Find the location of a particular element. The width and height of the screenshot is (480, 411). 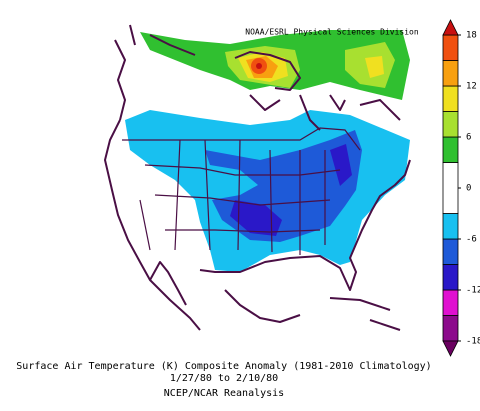

credit-text: NOAA/ESRL Physical Sciences Division is located at coordinates (332, 32).